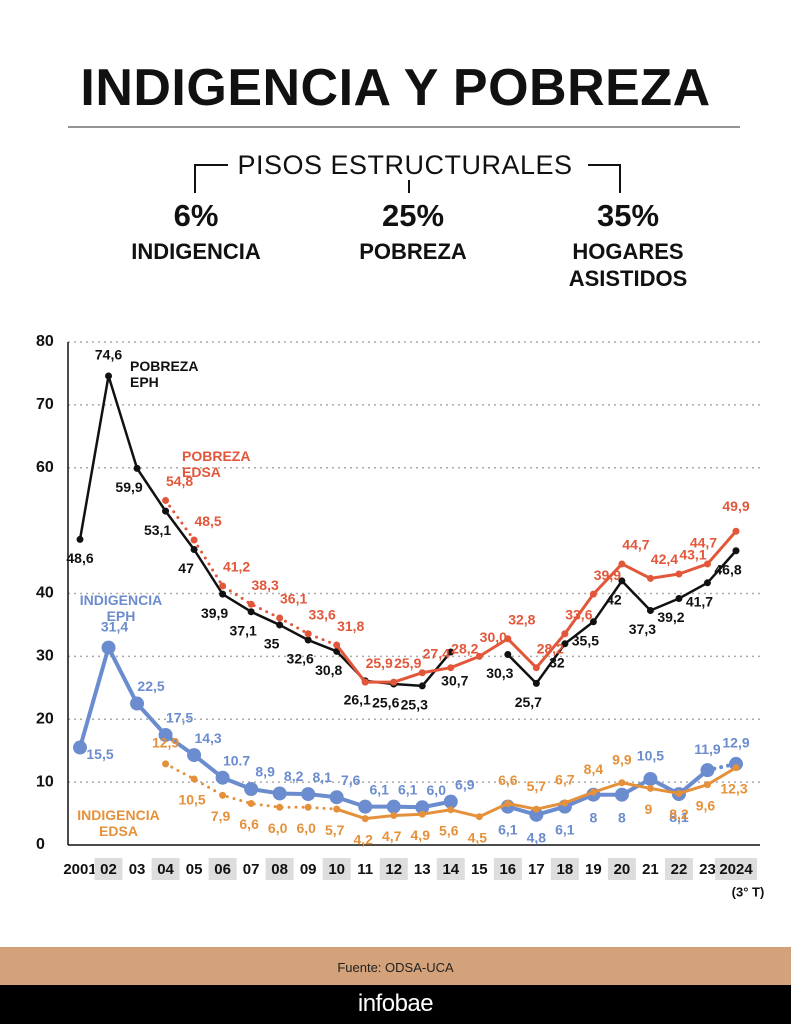 Image resolution: width=791 pixels, height=1024 pixels. Describe the element at coordinates (521, 619) in the screenshot. I see `data-label: 32,8` at that location.